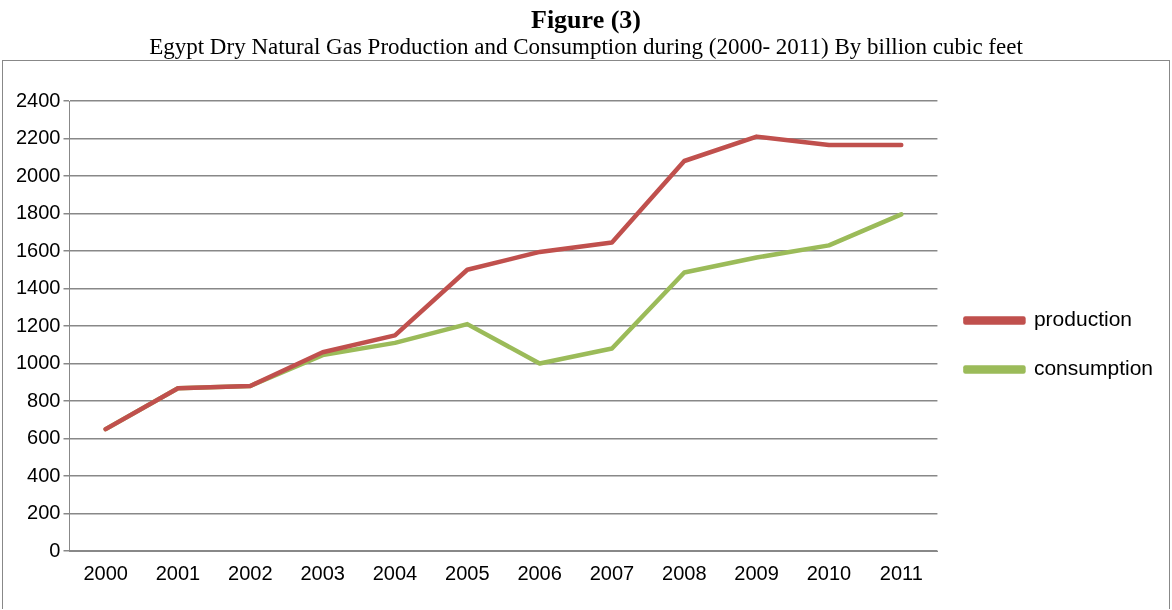 This screenshot has height=610, width=1172. Describe the element at coordinates (586, 19) in the screenshot. I see `chart-title: Figure (3)` at that location.